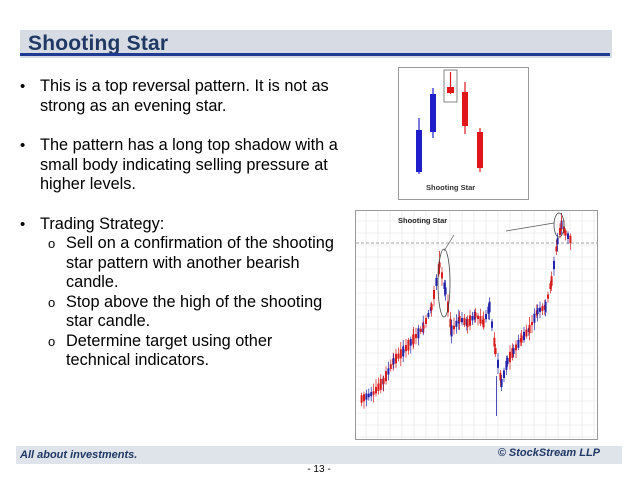 This screenshot has width=638, height=478. I want to click on footer-tagline: All about investments., so click(79, 455).